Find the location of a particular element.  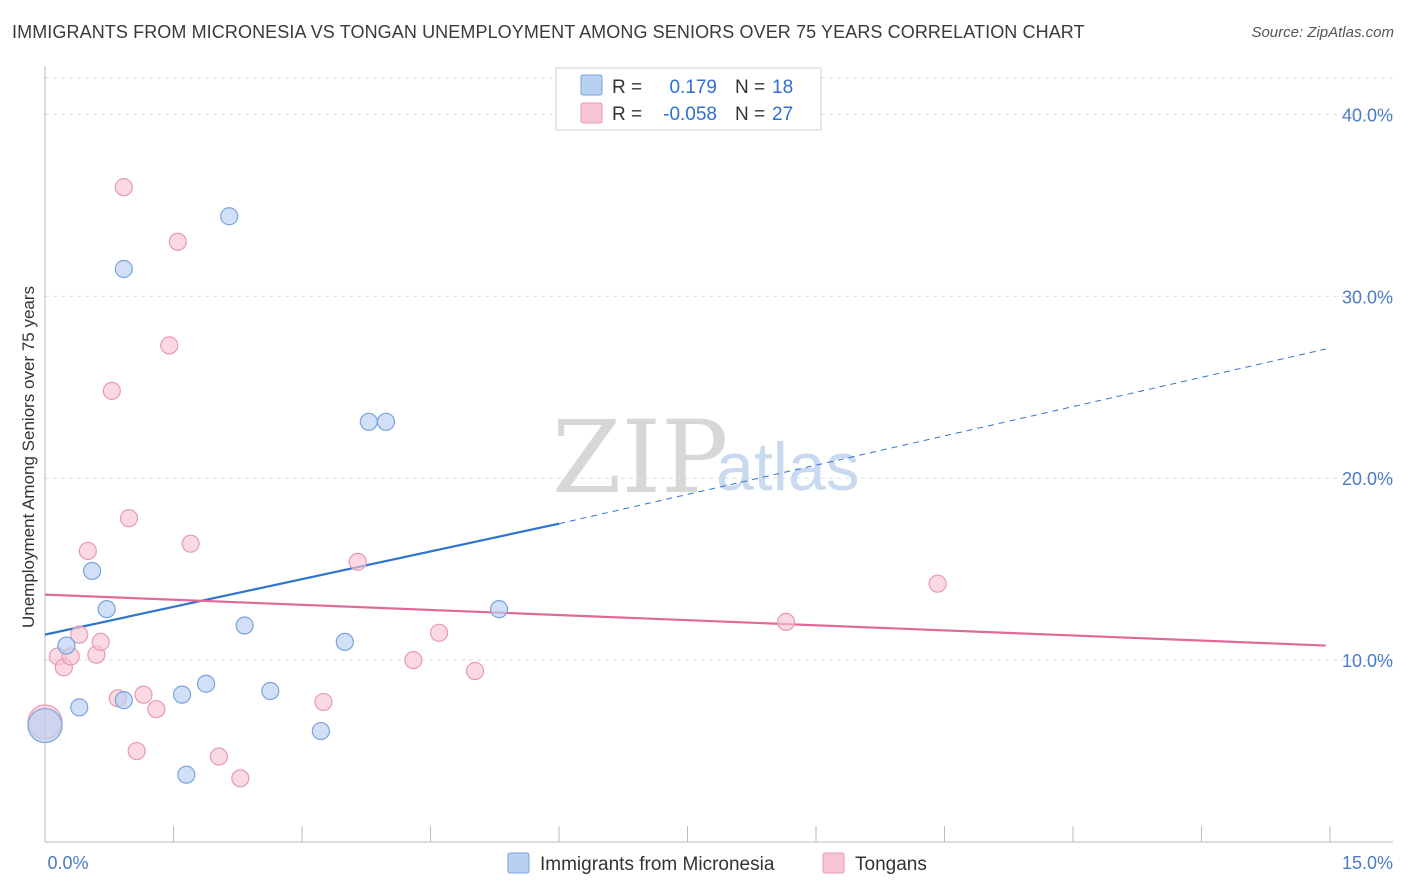

y-tick-label: 30.0% is located at coordinates (1367, 297).